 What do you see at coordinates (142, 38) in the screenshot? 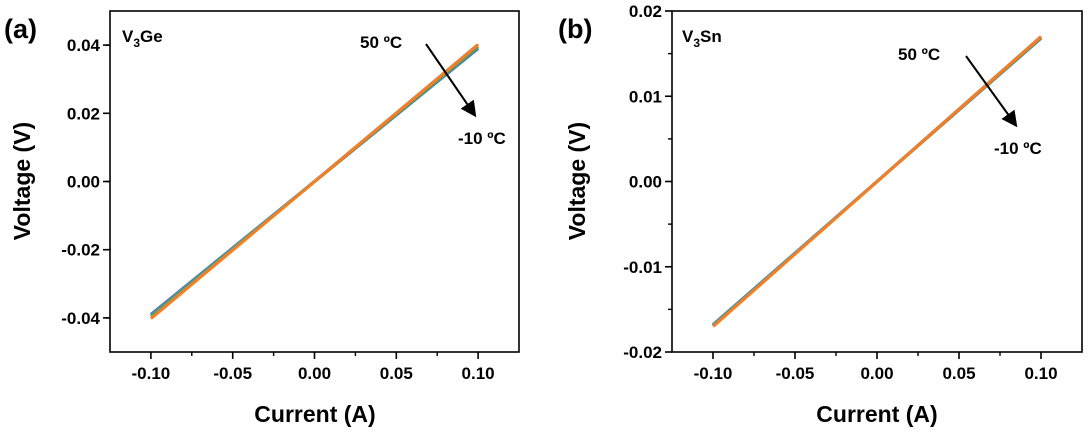
I see `material-label: V3Ge` at bounding box center [142, 38].